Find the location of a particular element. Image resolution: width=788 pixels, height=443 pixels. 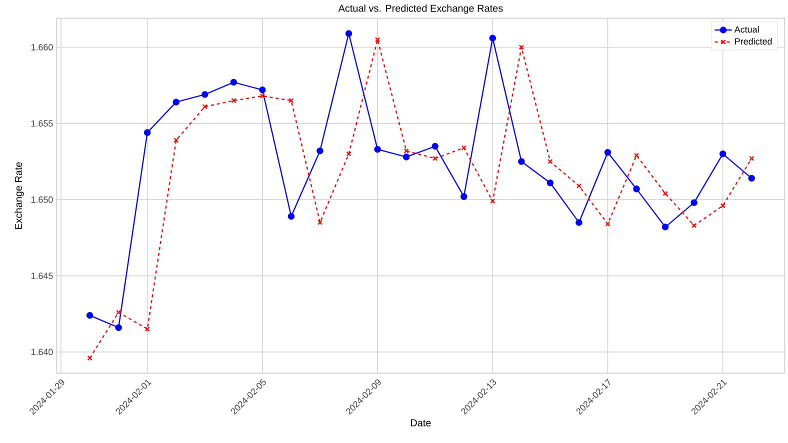

y-tick-label: 1.645 is located at coordinates (42, 275).